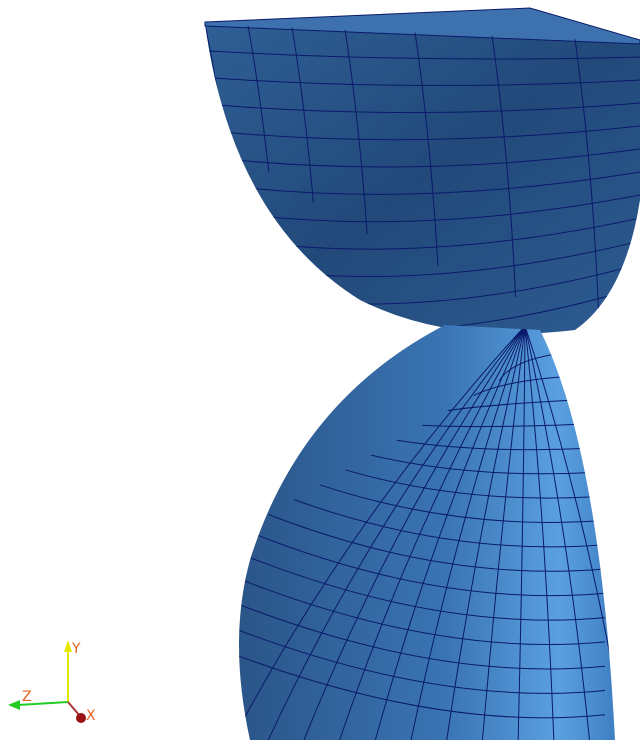  What do you see at coordinates (76, 649) in the screenshot?
I see `axis-label-y: Y` at bounding box center [76, 649].